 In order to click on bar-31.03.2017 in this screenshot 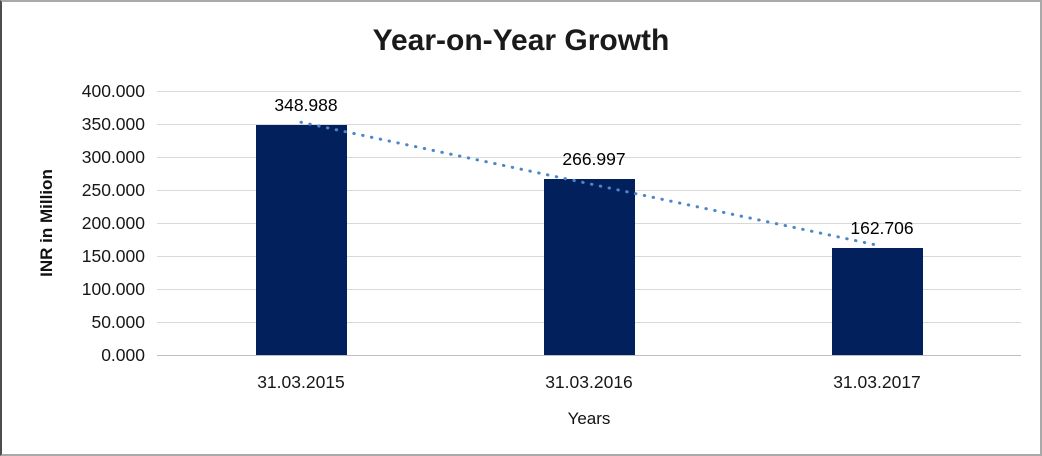, I will do `click(877, 301)`.